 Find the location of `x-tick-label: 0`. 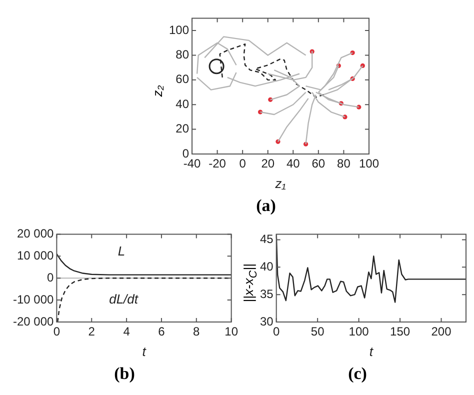

x-tick-label: 0 is located at coordinates (242, 163).